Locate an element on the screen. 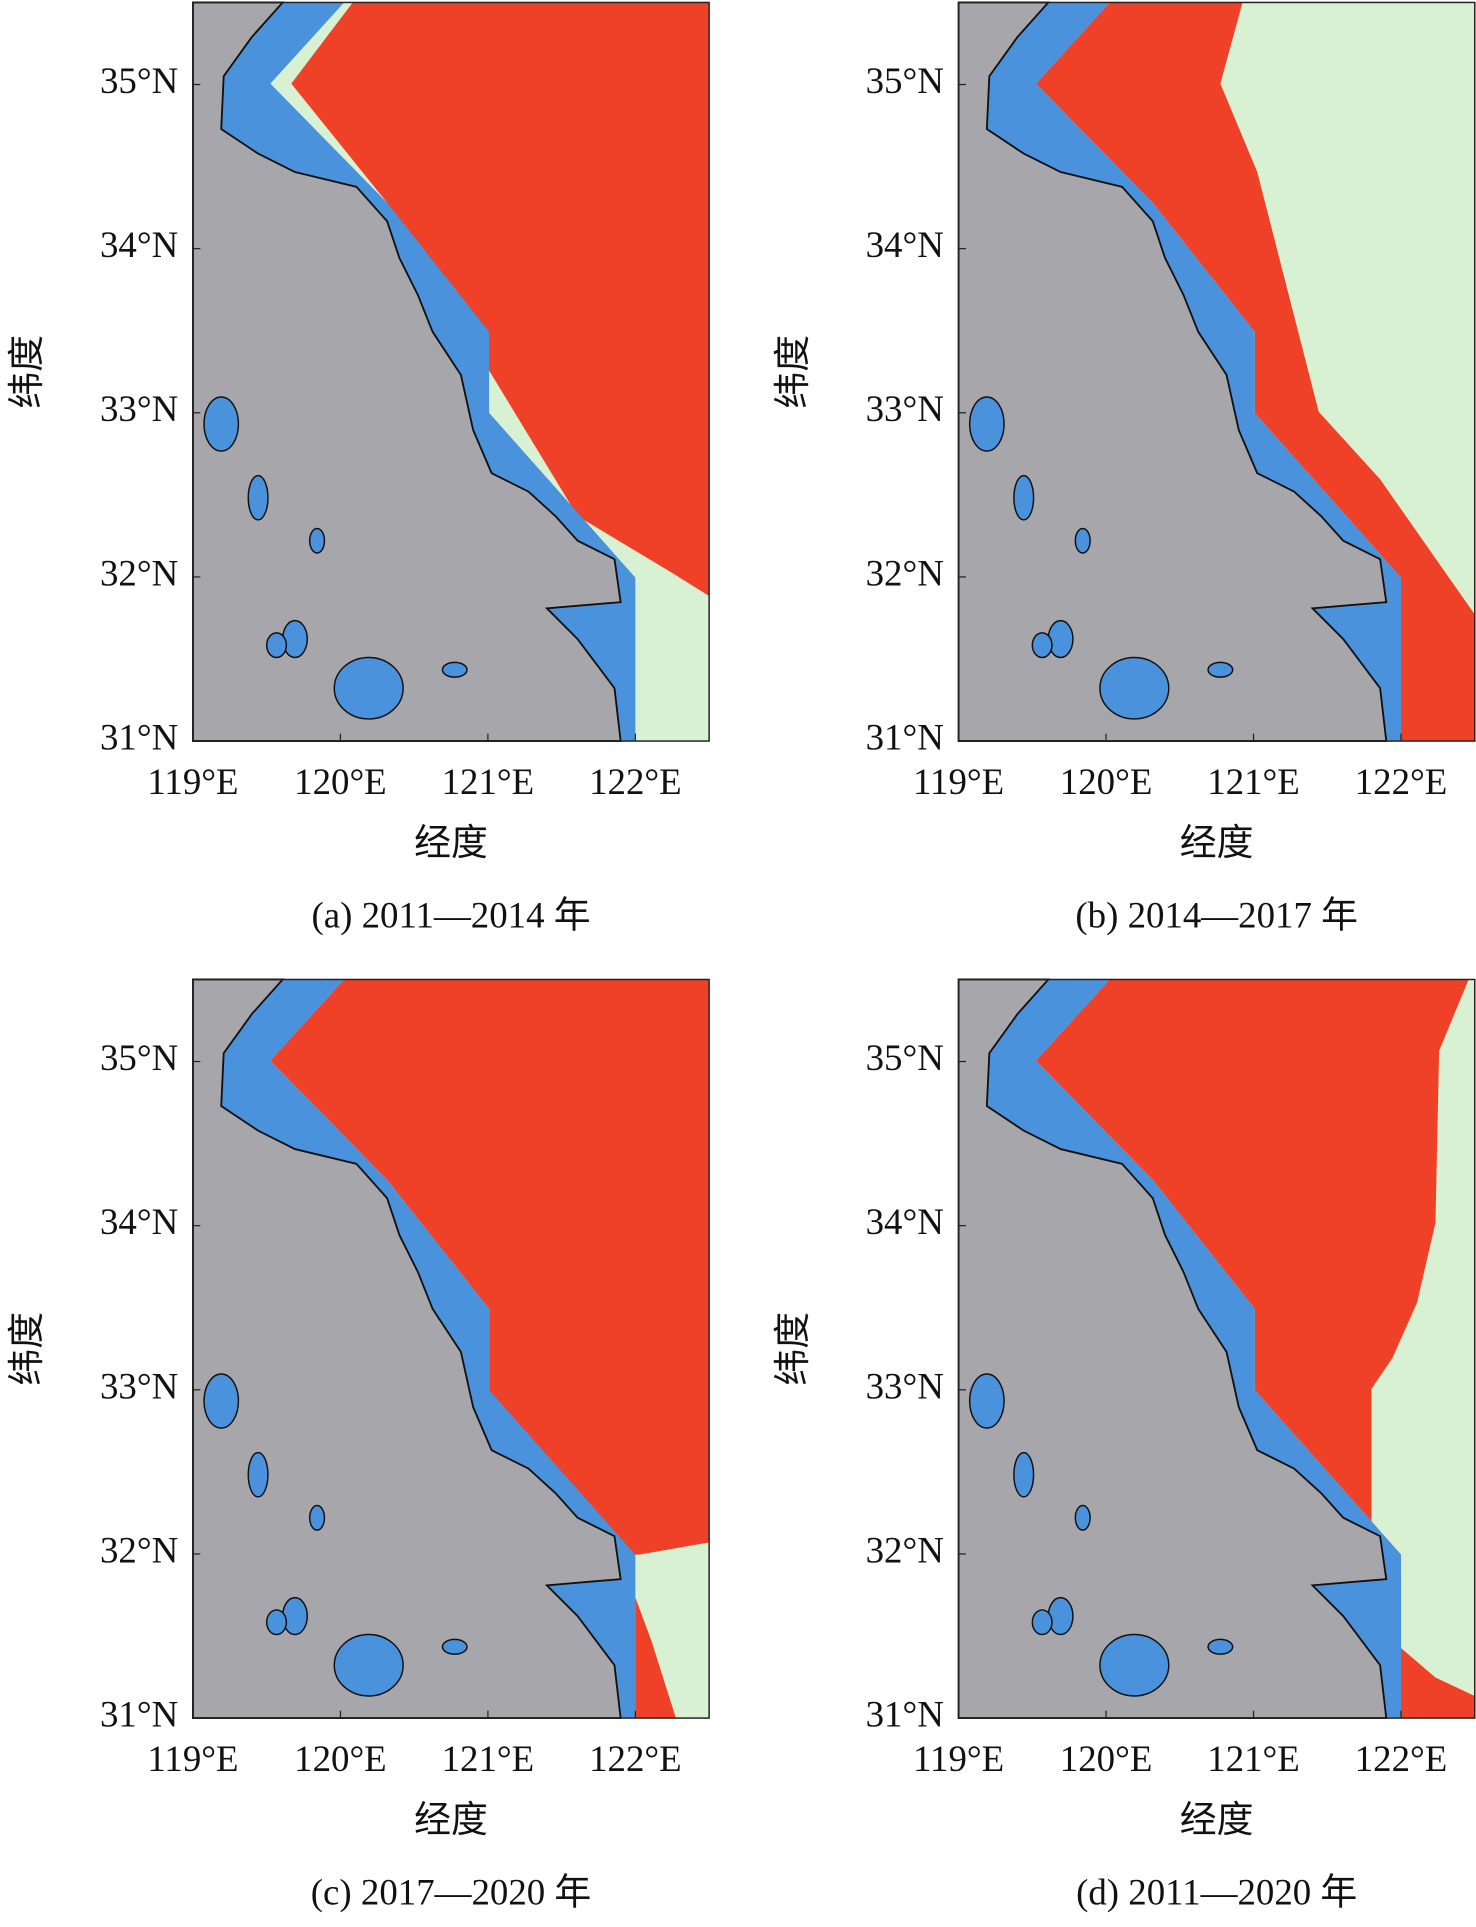  panel-caption: (d) 2011—2020 年 is located at coordinates (1216, 1893).